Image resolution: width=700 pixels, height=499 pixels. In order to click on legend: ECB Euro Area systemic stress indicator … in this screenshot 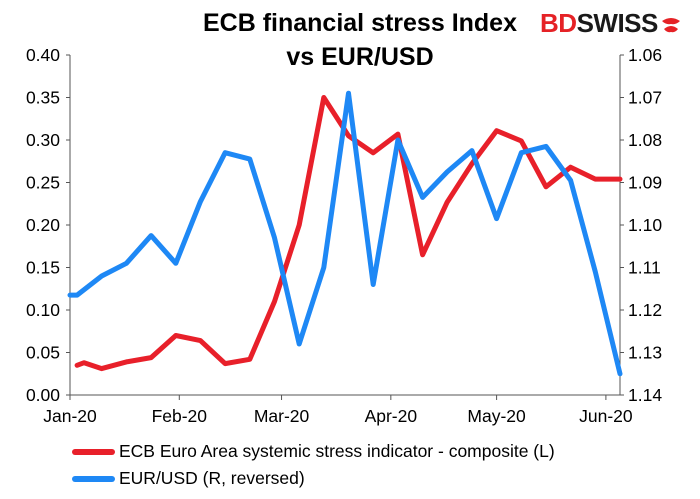, I will do `click(313, 465)`.